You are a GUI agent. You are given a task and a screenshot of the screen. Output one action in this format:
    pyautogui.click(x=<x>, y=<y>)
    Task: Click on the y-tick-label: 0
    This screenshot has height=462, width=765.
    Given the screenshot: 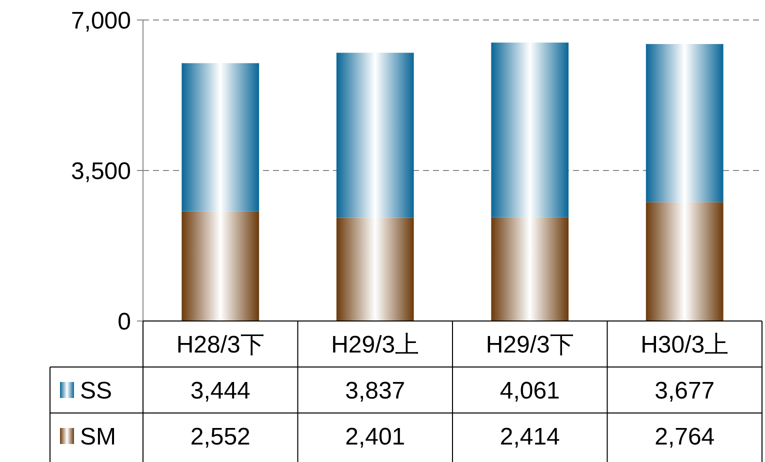 What is the action you would take?
    pyautogui.click(x=124, y=322)
    